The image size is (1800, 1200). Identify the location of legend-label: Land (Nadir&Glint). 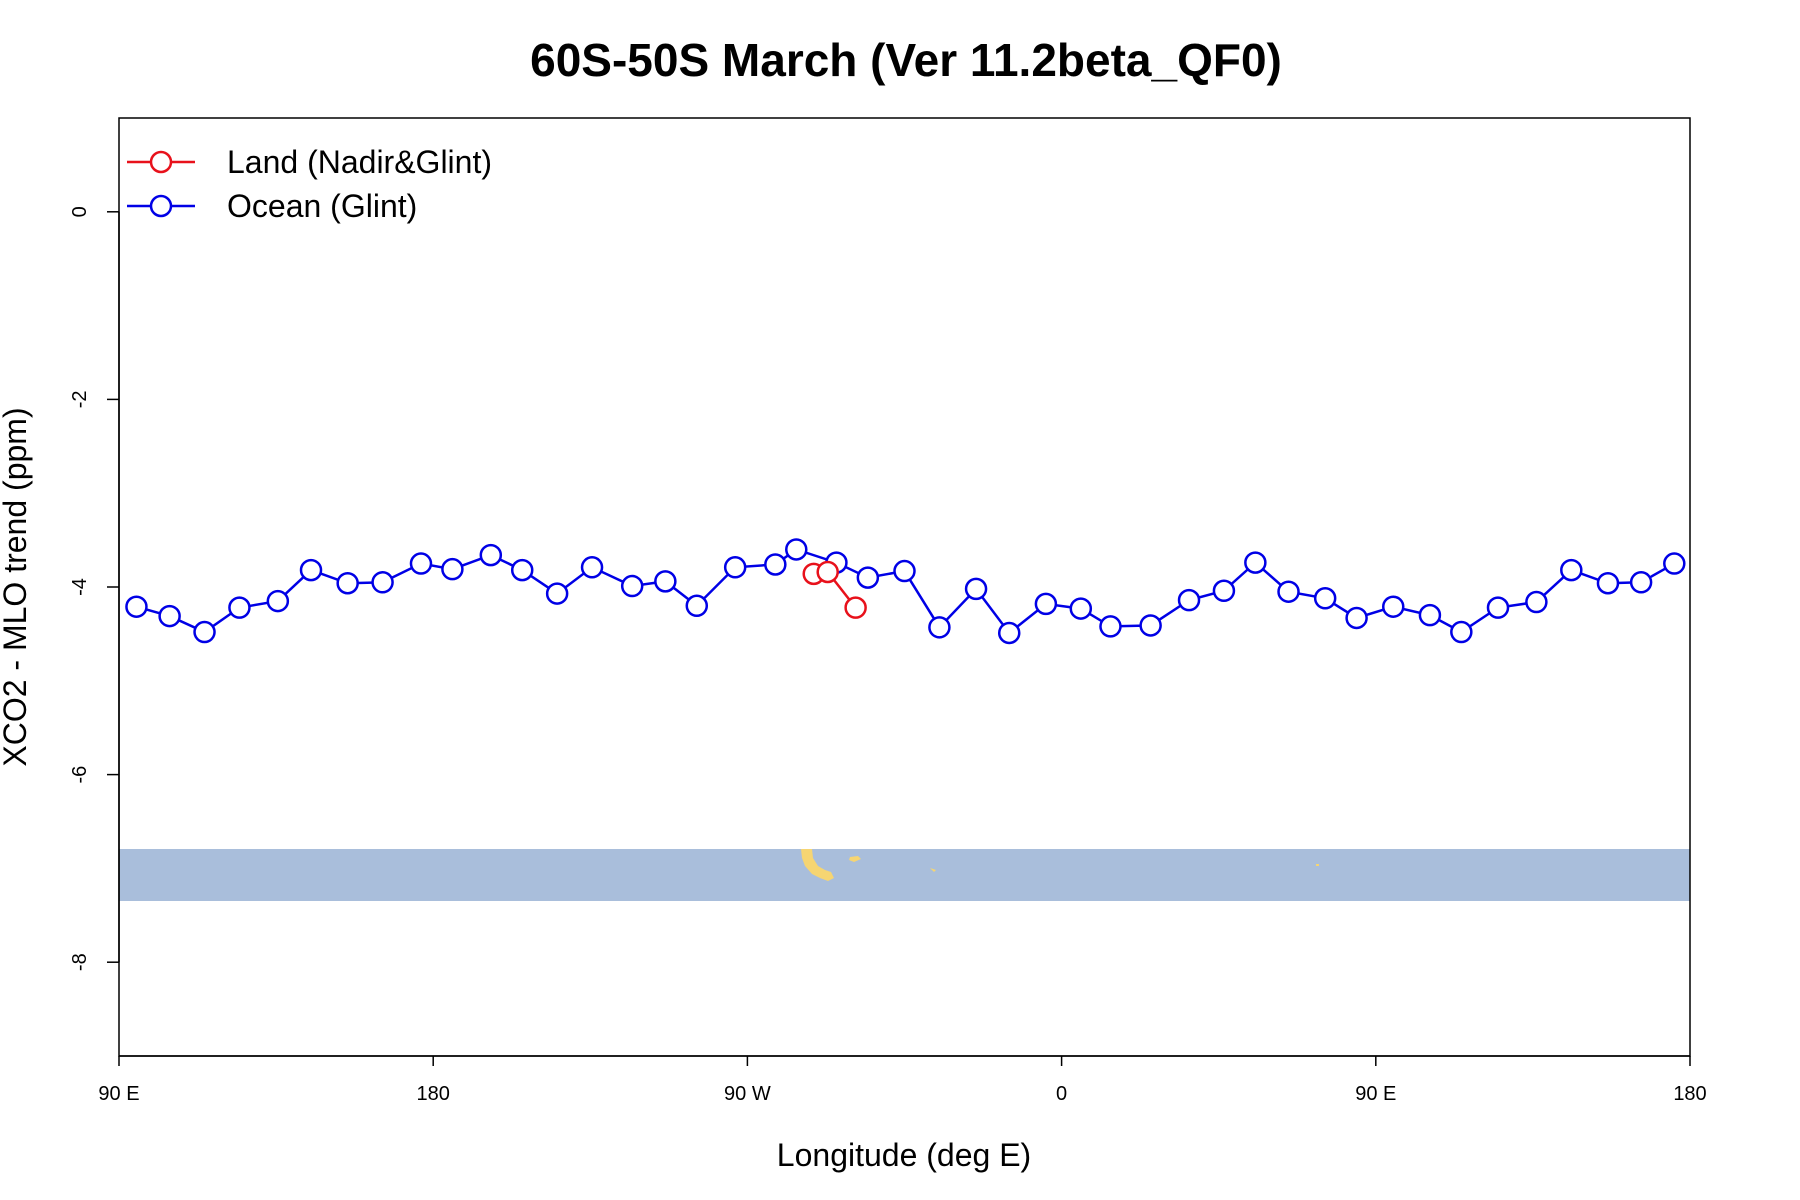
(359, 162).